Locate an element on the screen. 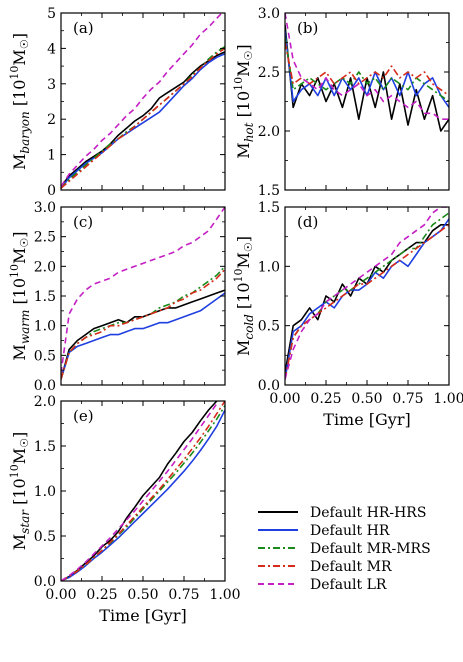  panel-label: (b) is located at coordinates (307, 28).